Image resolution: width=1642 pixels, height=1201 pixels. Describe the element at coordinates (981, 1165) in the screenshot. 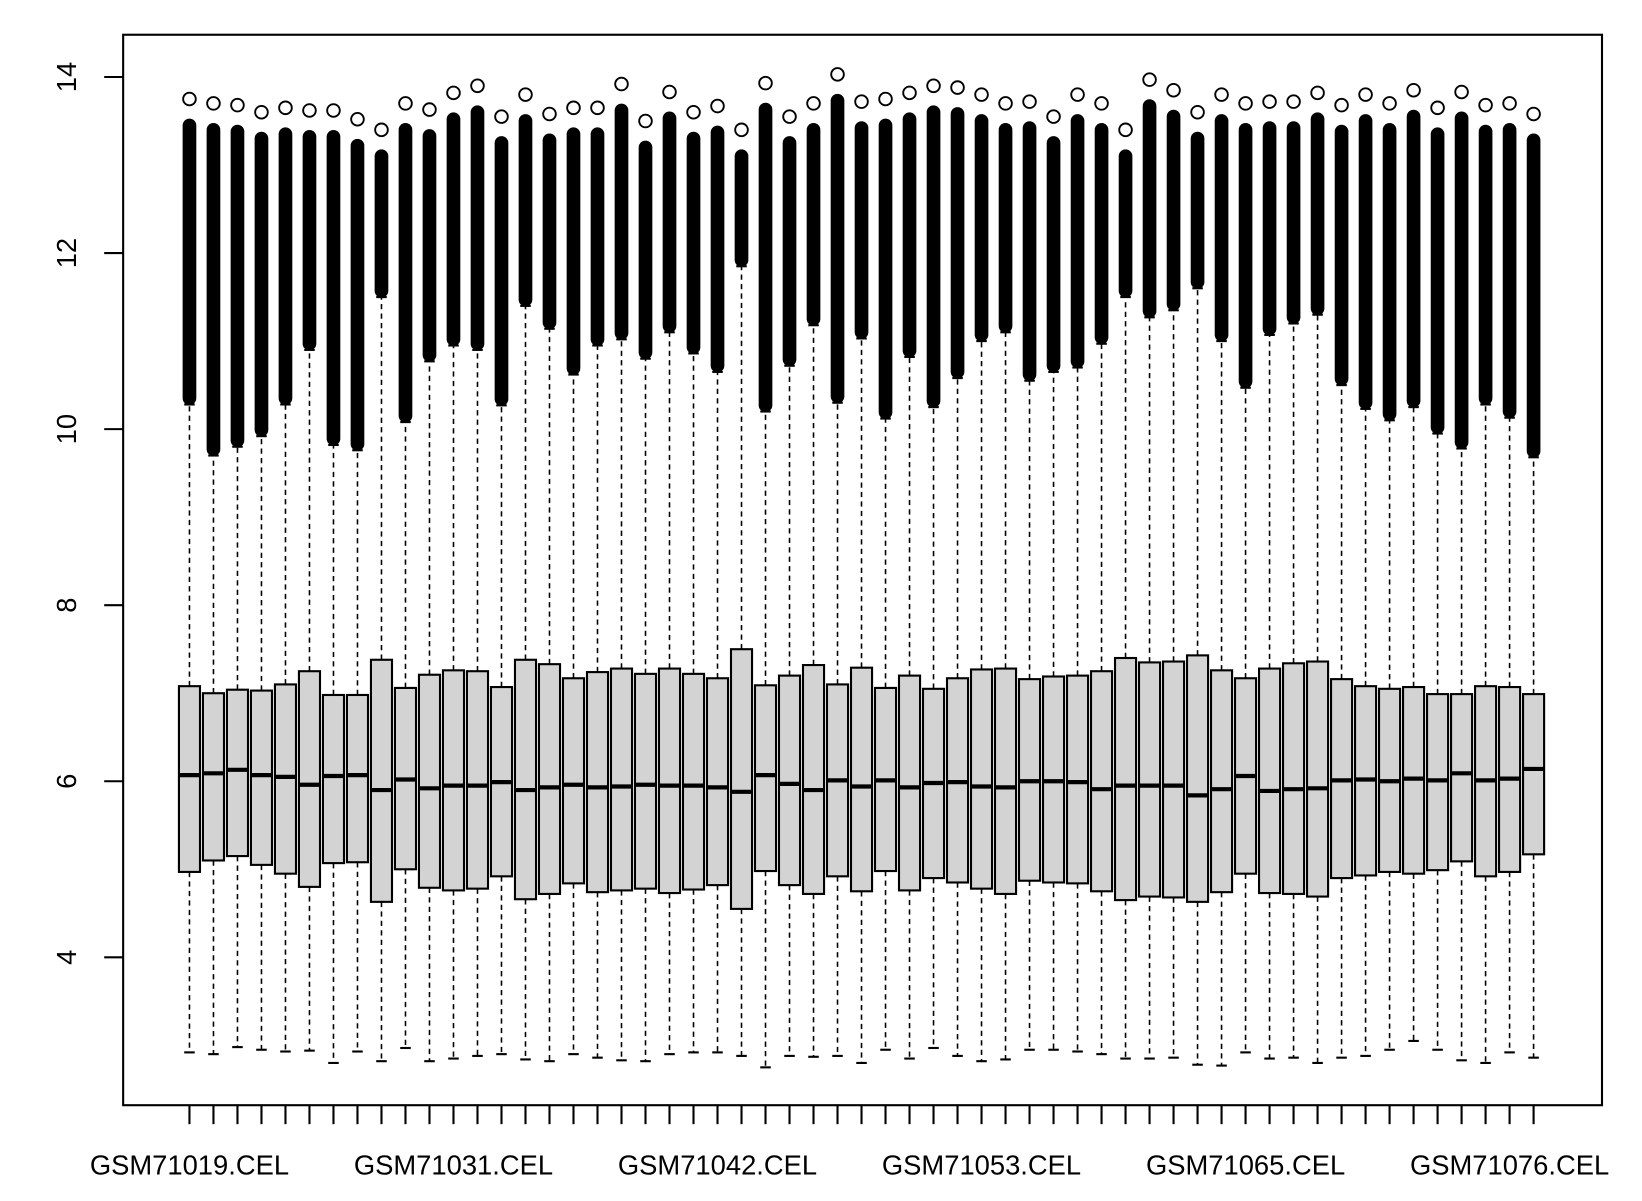

I see `x-tick-label: GSM71053.CEL` at that location.